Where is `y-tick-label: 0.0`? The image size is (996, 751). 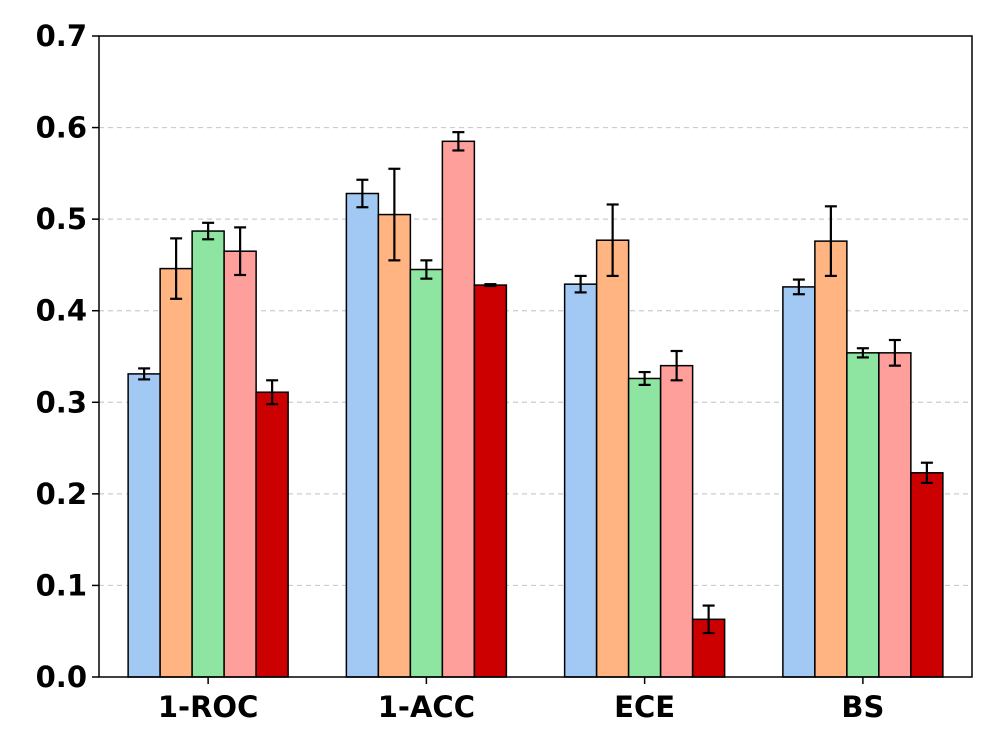 y-tick-label: 0.0 is located at coordinates (61, 677).